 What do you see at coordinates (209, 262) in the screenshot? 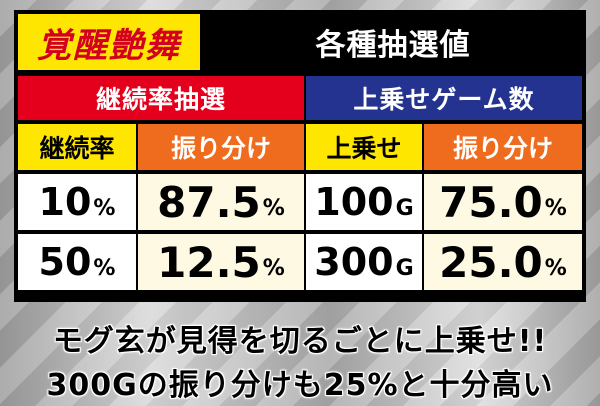
I see `rate-share-value: 12.5` at bounding box center [209, 262].